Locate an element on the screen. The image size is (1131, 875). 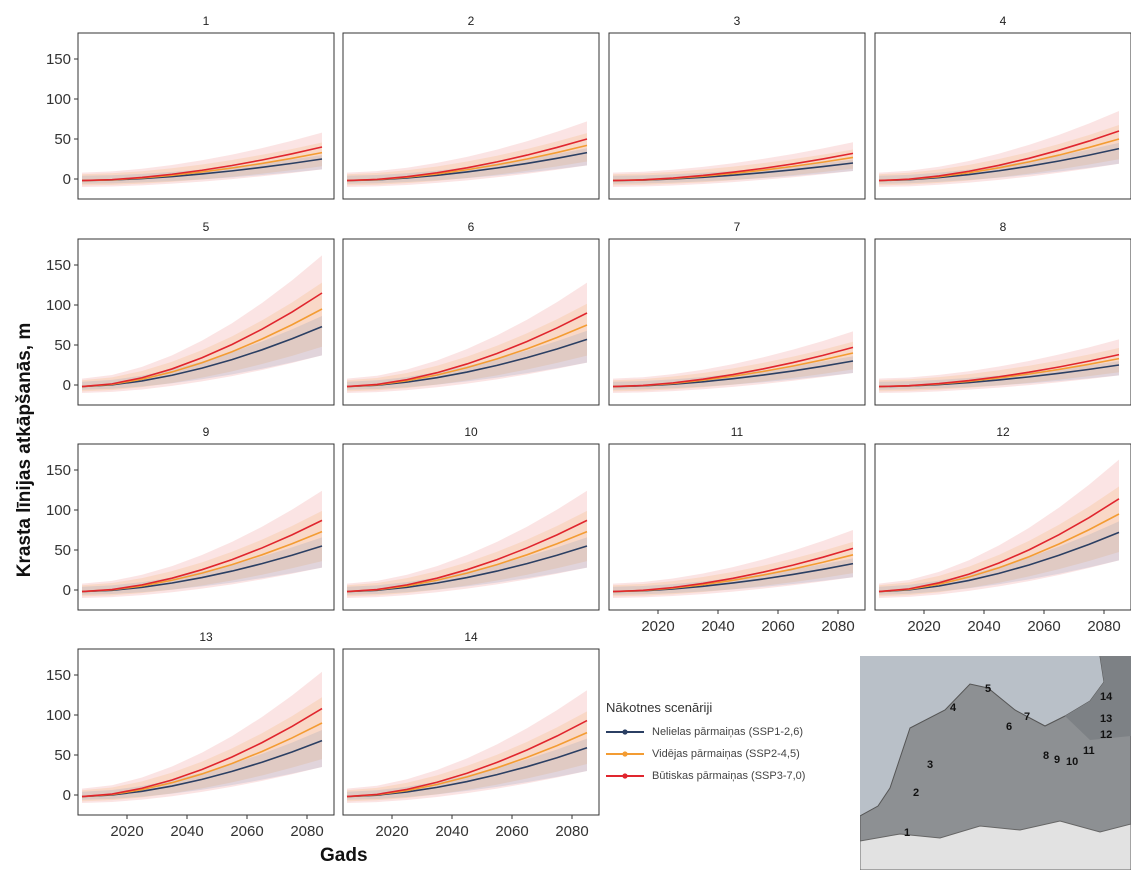
panel-title: 7 is located at coordinates (737, 227).